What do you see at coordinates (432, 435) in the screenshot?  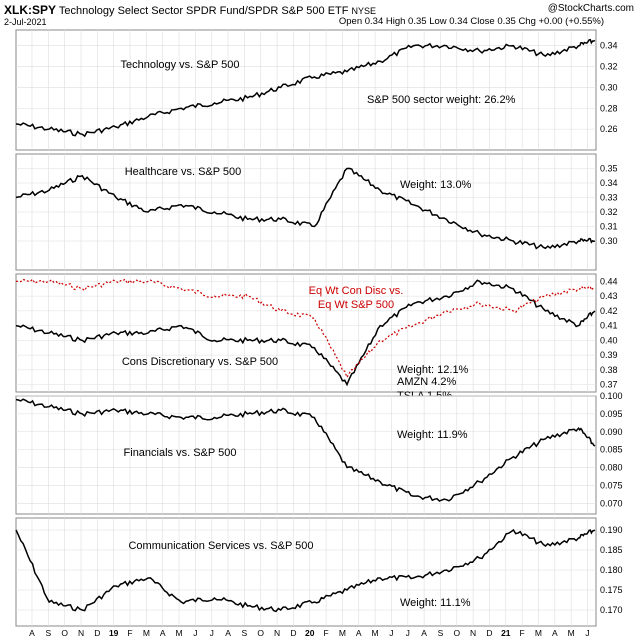 I see `panel-annotation: Weight: 11.9%` at bounding box center [432, 435].